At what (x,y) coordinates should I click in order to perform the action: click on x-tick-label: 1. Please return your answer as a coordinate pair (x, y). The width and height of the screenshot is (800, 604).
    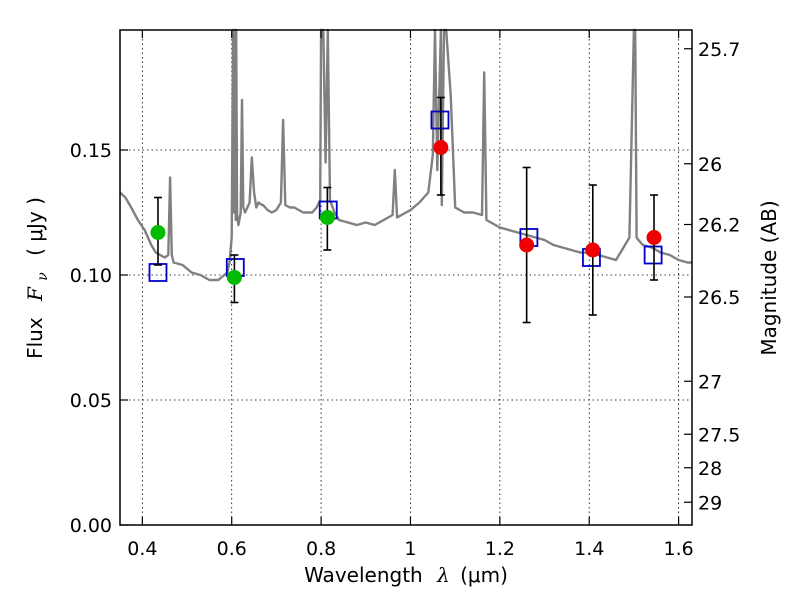
    Looking at the image, I should click on (410, 549).